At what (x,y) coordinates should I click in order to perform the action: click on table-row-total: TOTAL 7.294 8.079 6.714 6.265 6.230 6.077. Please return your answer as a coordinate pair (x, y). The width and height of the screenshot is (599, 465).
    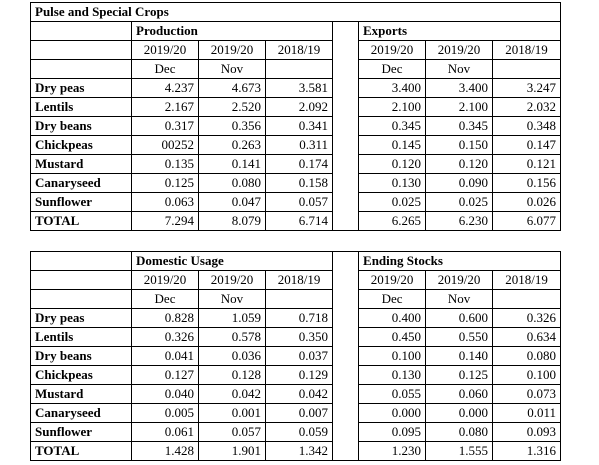
    Looking at the image, I should click on (296, 221).